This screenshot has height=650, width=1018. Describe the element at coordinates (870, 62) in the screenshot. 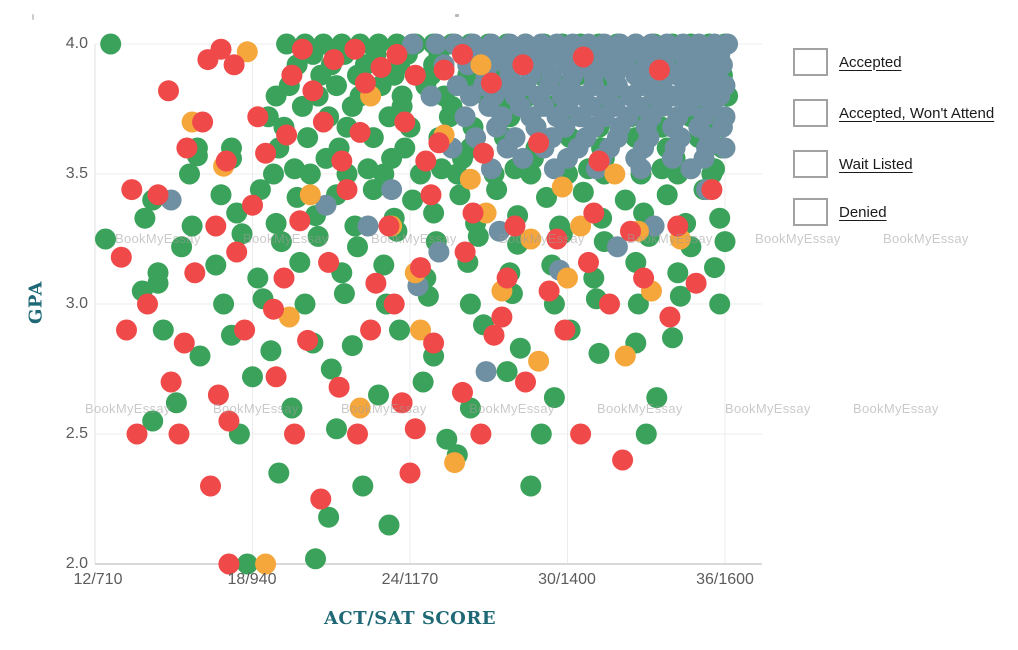

I see `legend-label: Accepted` at that location.